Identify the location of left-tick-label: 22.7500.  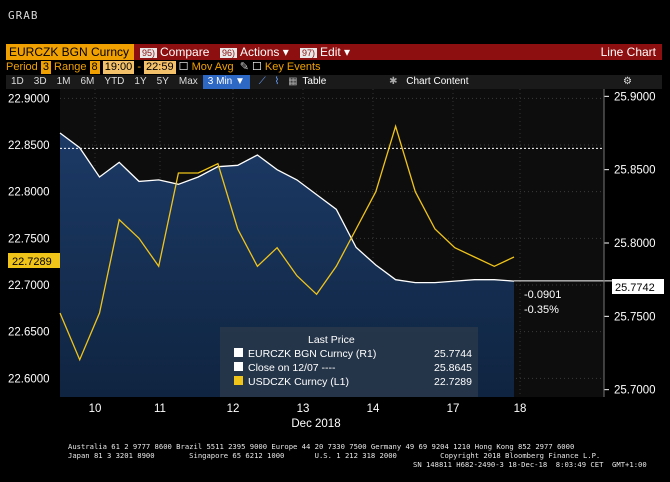
(29, 239).